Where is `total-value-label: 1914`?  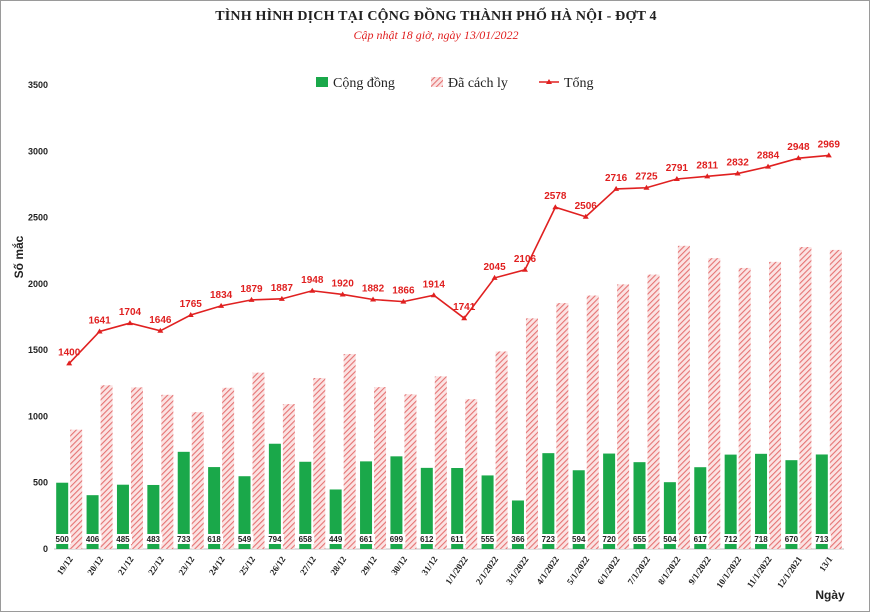
total-value-label: 1914 is located at coordinates (434, 284).